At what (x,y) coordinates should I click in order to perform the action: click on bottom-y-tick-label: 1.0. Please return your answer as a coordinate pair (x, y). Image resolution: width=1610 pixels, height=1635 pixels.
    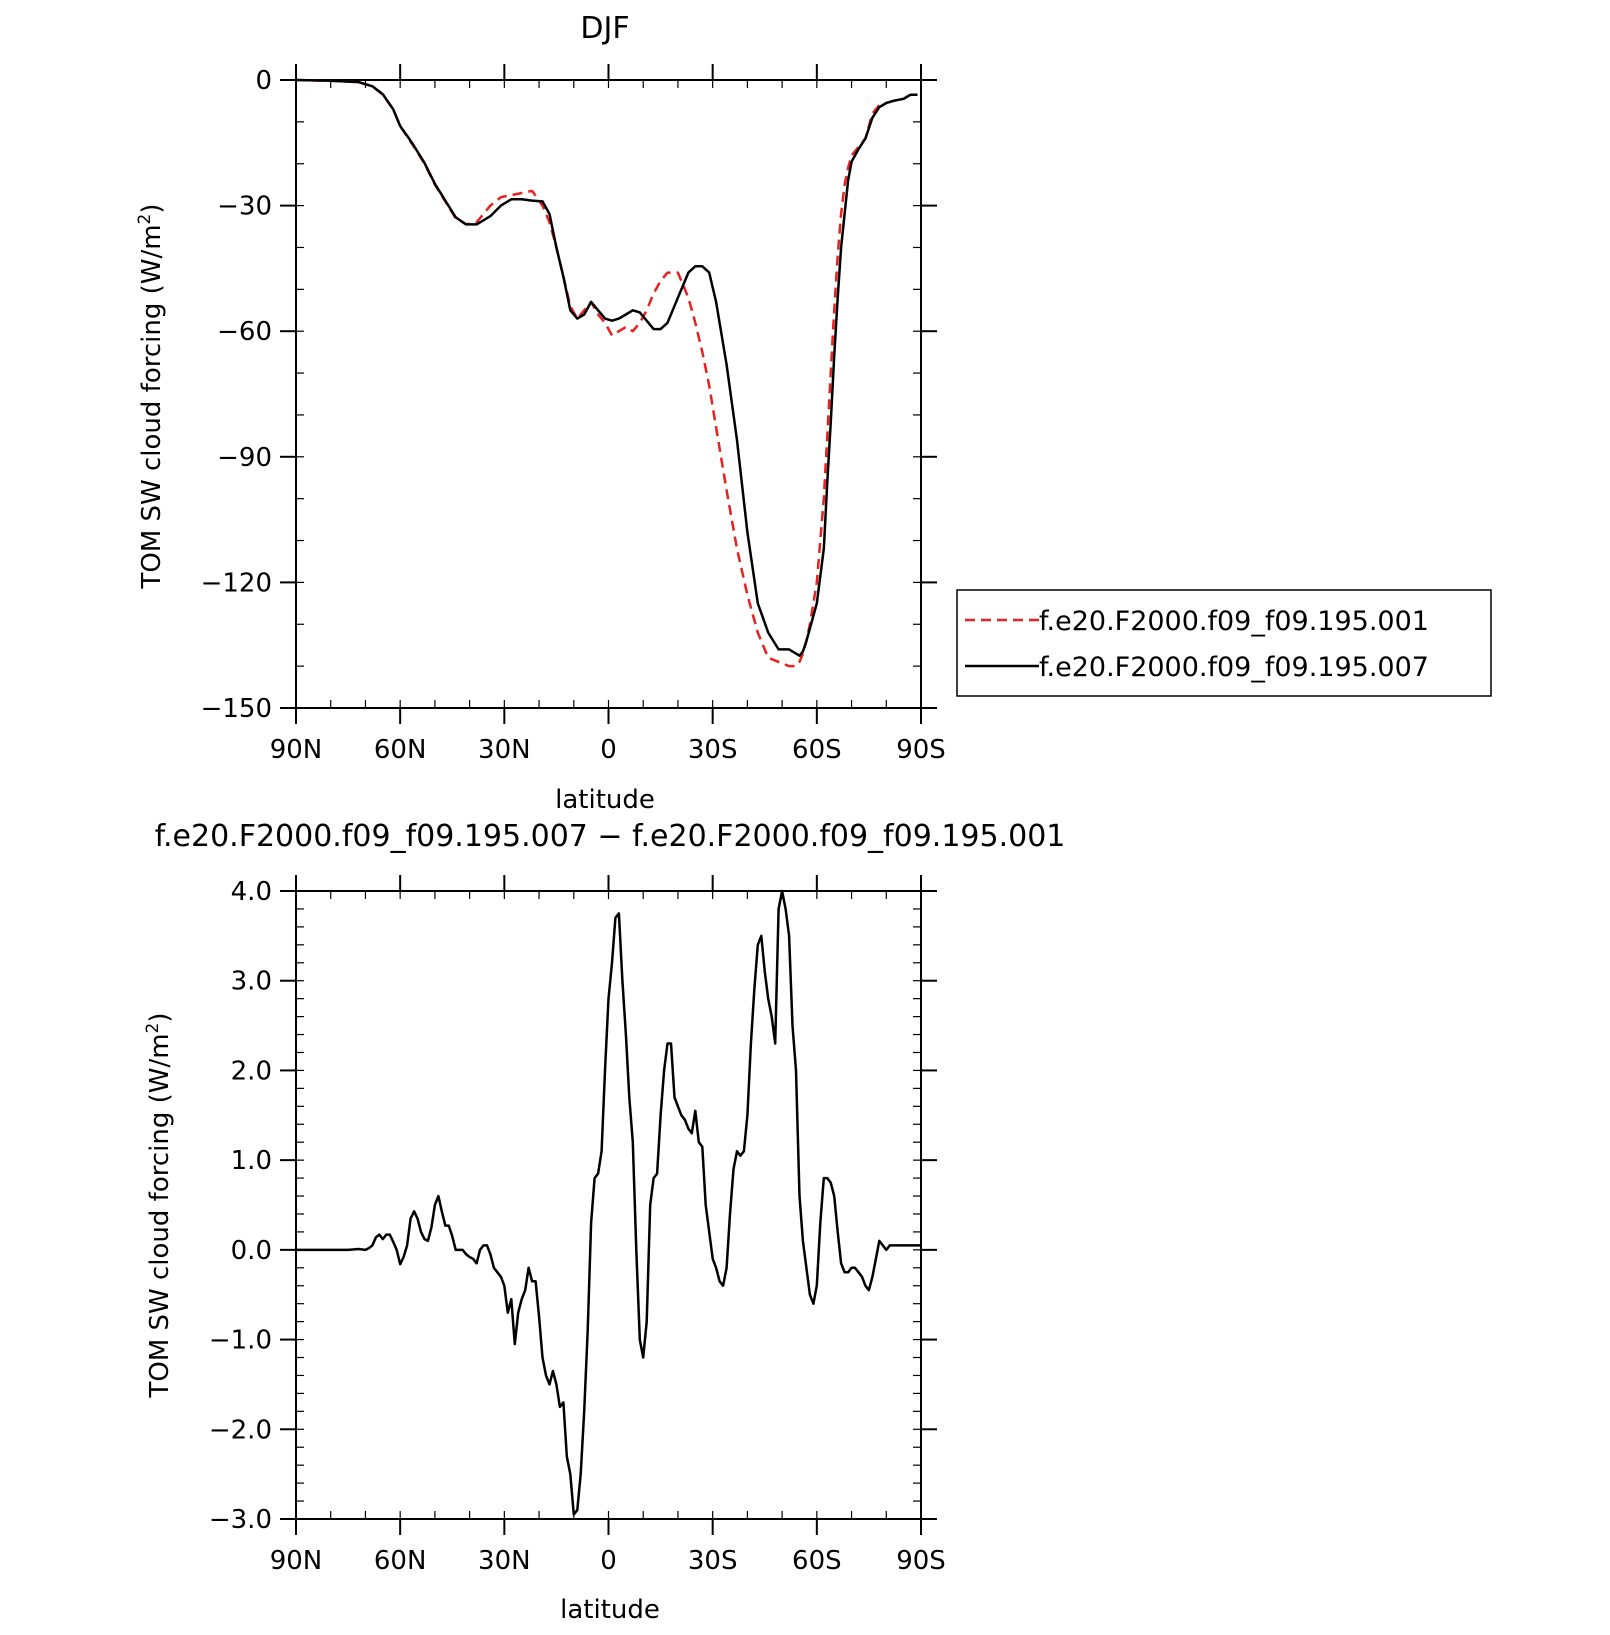
    Looking at the image, I should click on (251, 1161).